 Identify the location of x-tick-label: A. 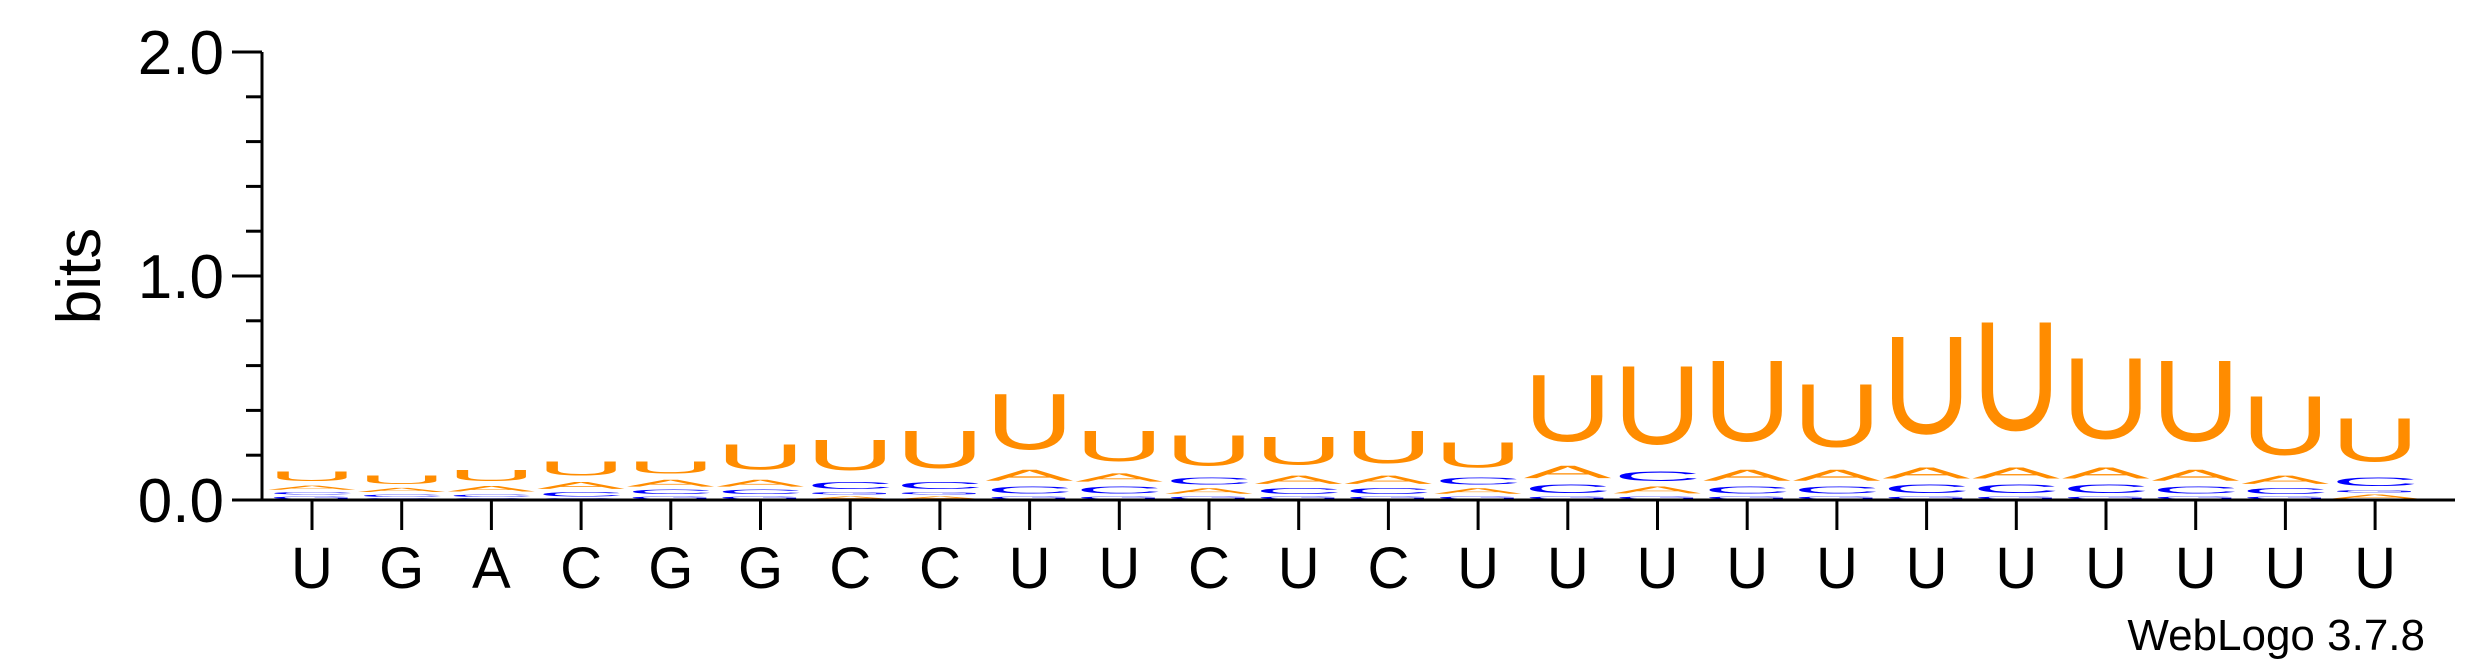
(491, 568).